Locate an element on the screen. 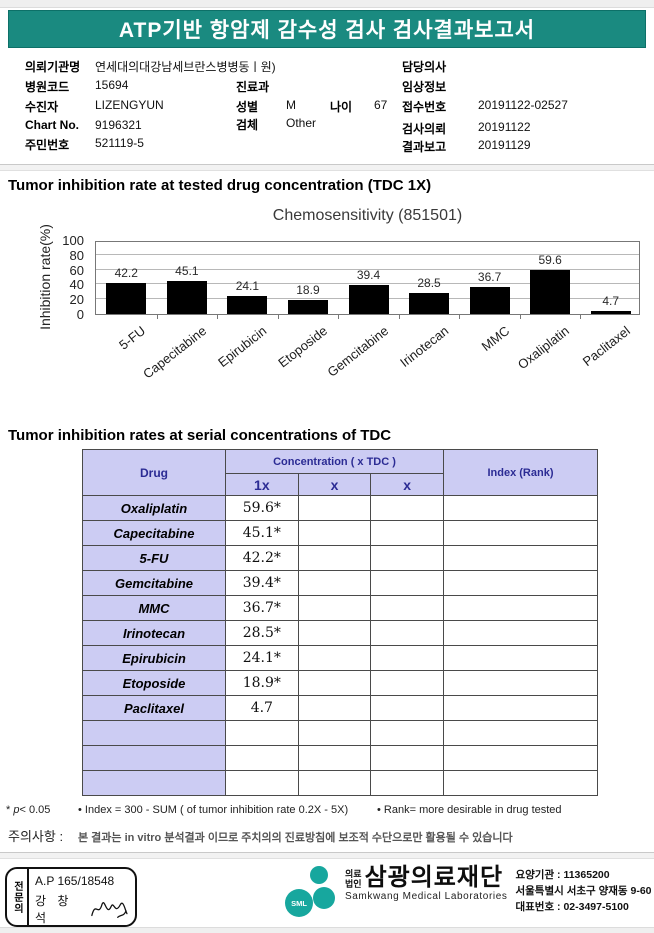  bar-value-label: 24.1 is located at coordinates (247, 286).